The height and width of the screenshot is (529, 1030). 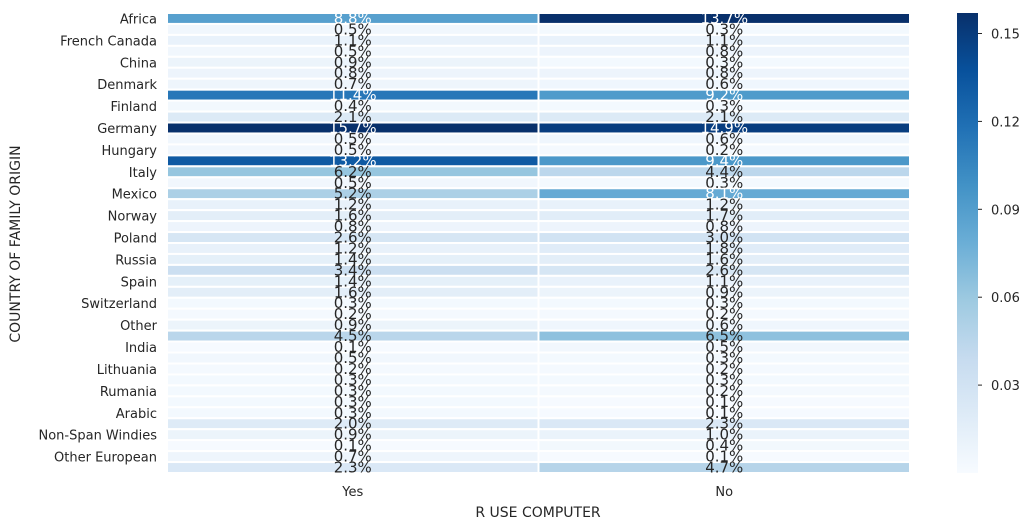 I want to click on cell-value-label: 9.2%, so click(x=724, y=95).